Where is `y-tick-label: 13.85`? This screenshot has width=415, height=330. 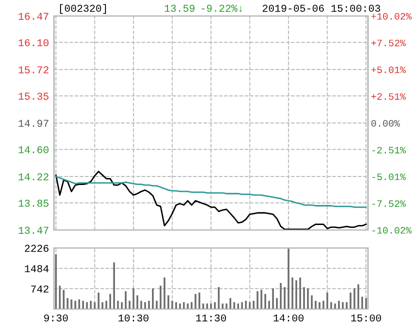
y-tick-label: 13.85 is located at coordinates (33, 203).